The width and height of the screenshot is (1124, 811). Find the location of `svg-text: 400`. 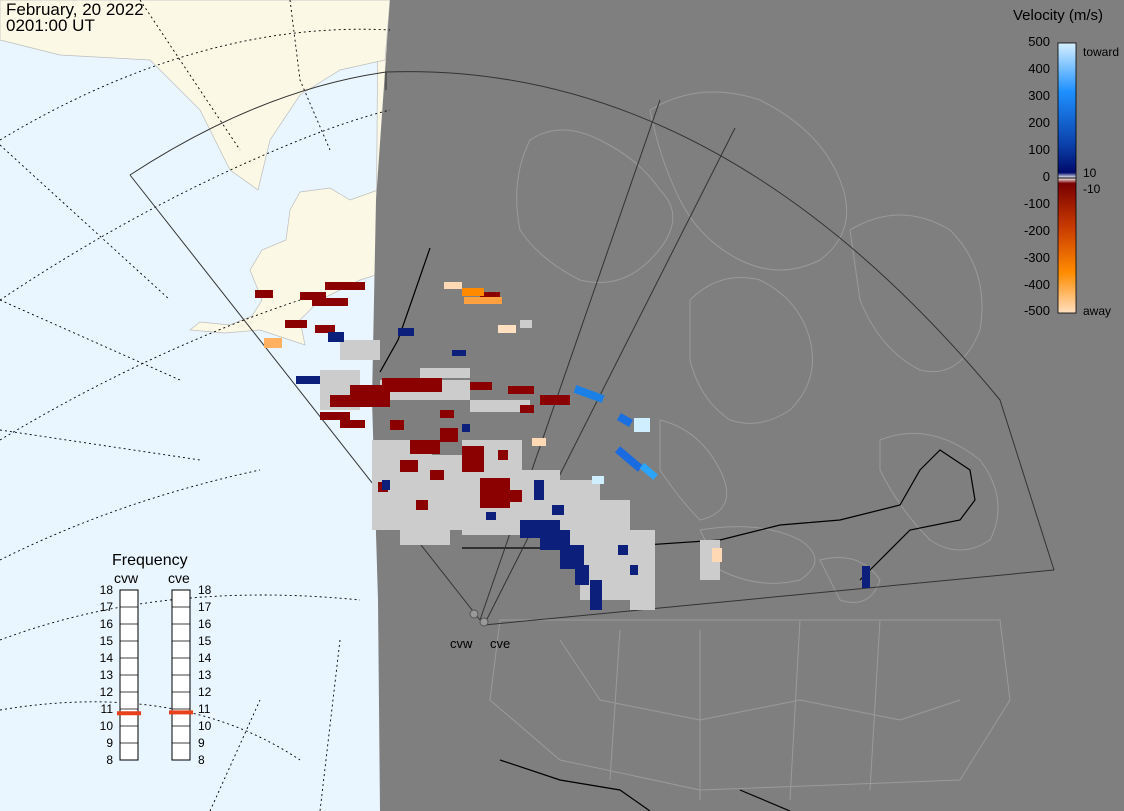

svg-text: 400 is located at coordinates (1039, 68).